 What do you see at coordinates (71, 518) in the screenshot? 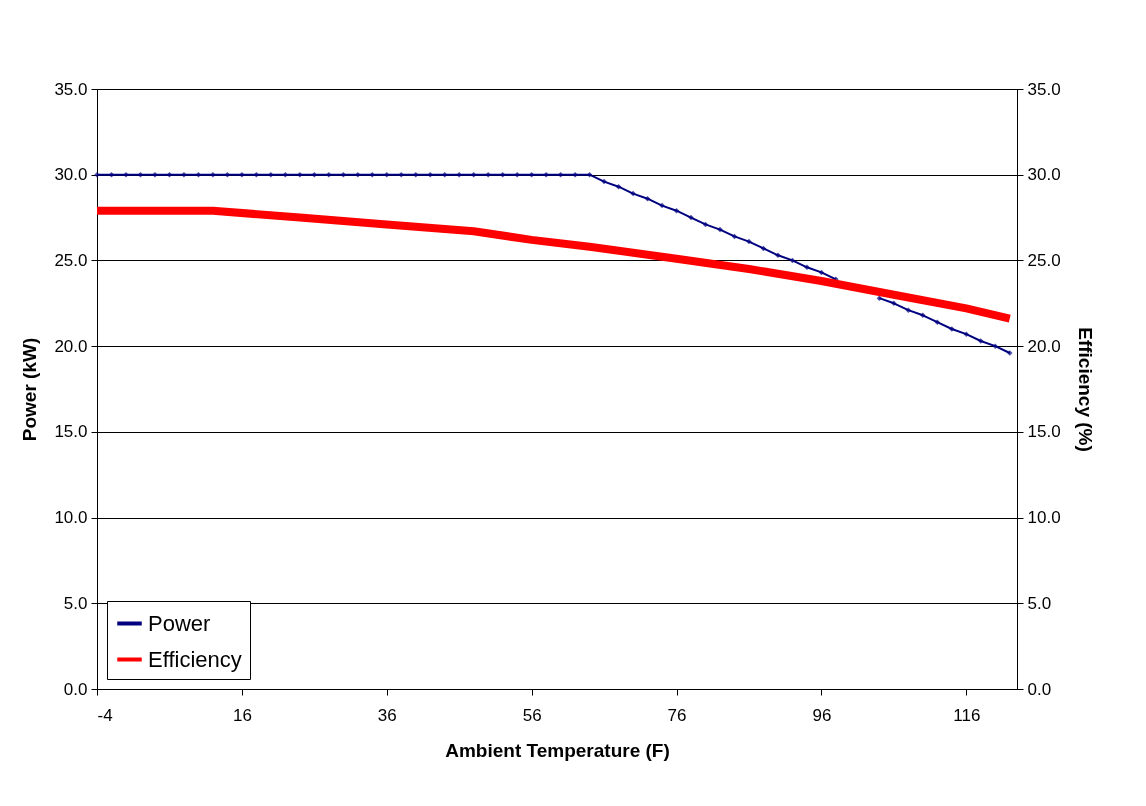
I see `y-tick-label: 10.0` at bounding box center [71, 518].